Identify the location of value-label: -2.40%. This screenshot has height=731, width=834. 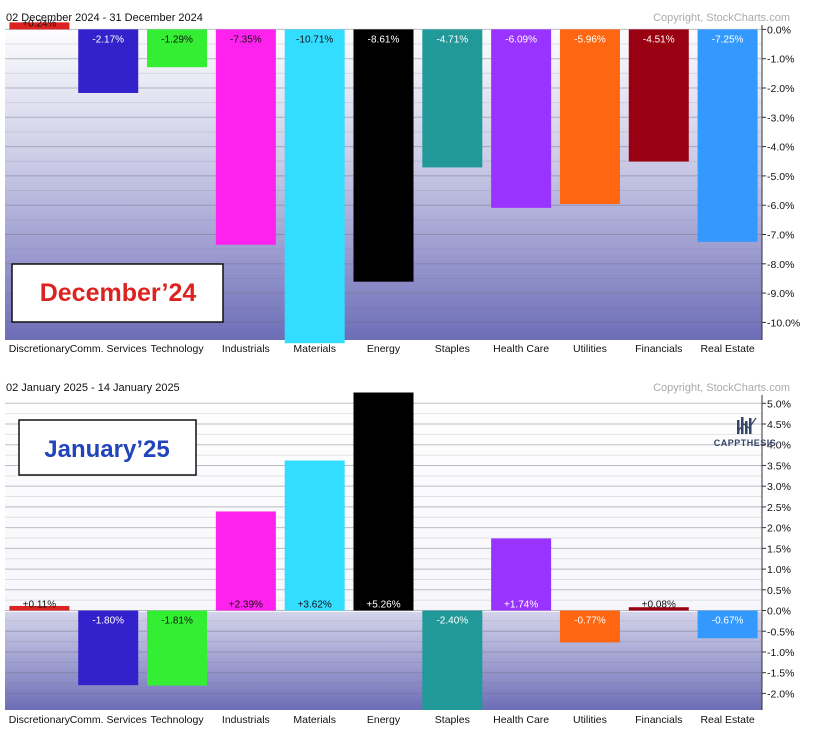
(452, 621).